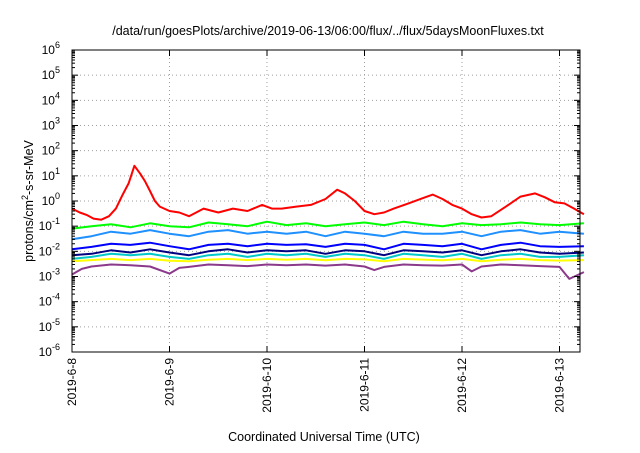 Image resolution: width=640 pixels, height=453 pixels. What do you see at coordinates (57, 171) in the screenshot?
I see `y-tick-exp: 1` at bounding box center [57, 171].